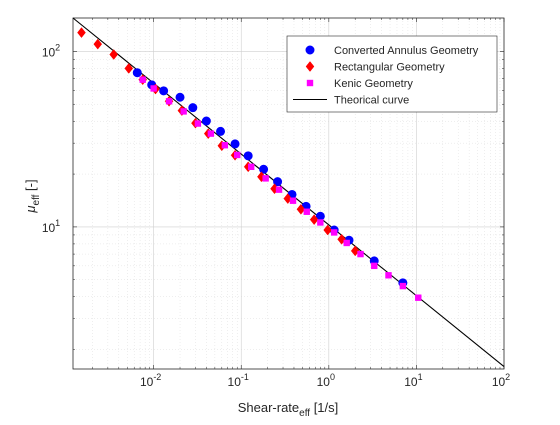  I want to click on legend-entry: Rectangular Geometry, so click(375, 67).